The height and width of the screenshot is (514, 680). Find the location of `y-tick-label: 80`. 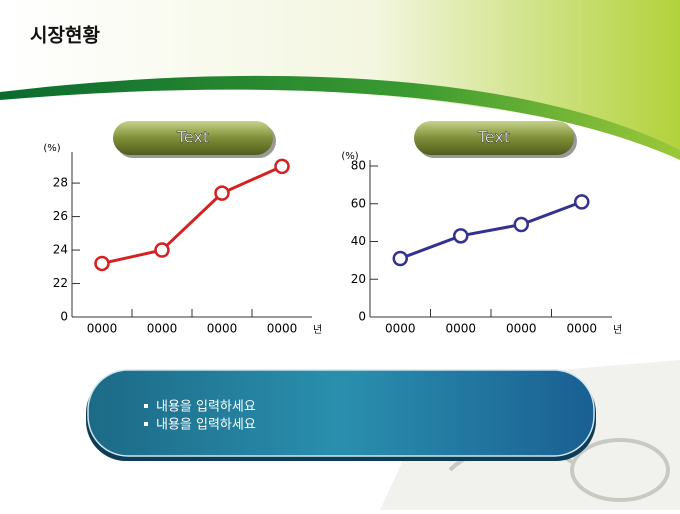

y-tick-label: 80 is located at coordinates (358, 166).